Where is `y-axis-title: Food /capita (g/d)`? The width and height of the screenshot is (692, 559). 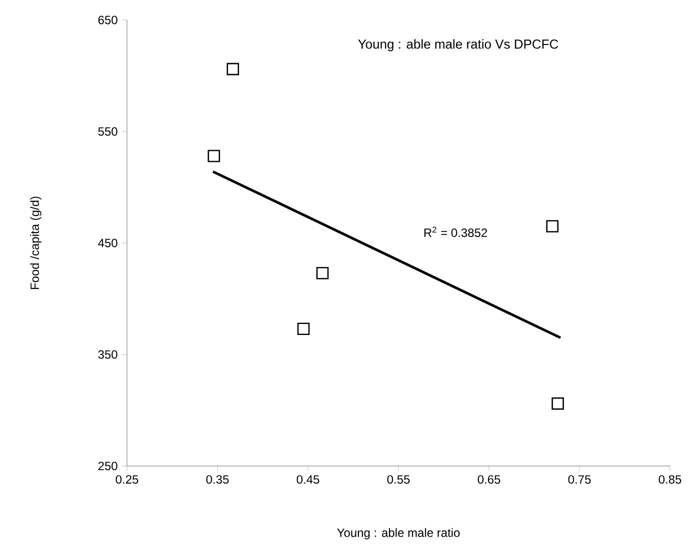 y-axis-title: Food /capita (g/d) is located at coordinates (36, 243).